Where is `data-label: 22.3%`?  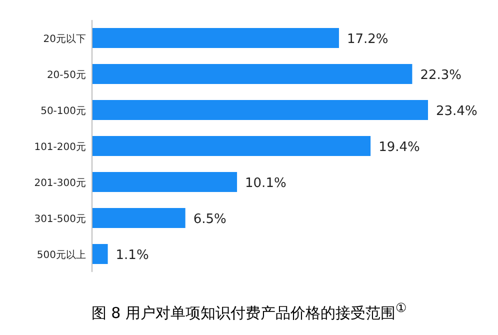 data-label: 22.3% is located at coordinates (441, 75).